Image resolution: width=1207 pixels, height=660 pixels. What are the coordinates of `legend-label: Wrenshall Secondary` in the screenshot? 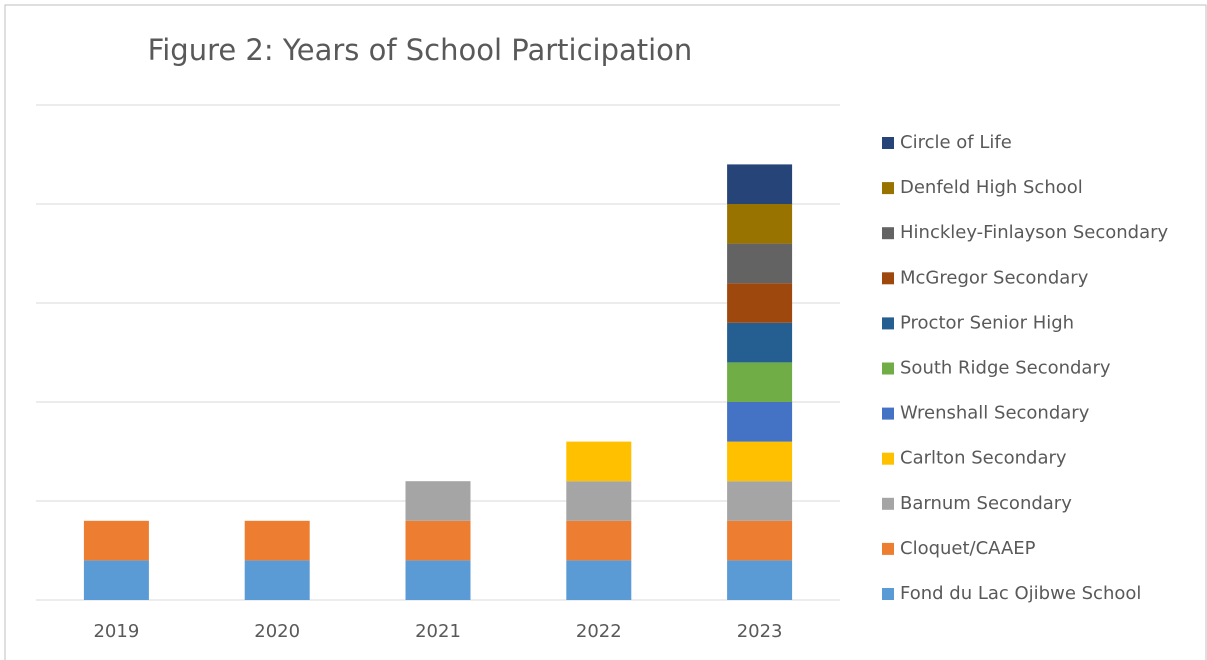 It's located at (995, 413).